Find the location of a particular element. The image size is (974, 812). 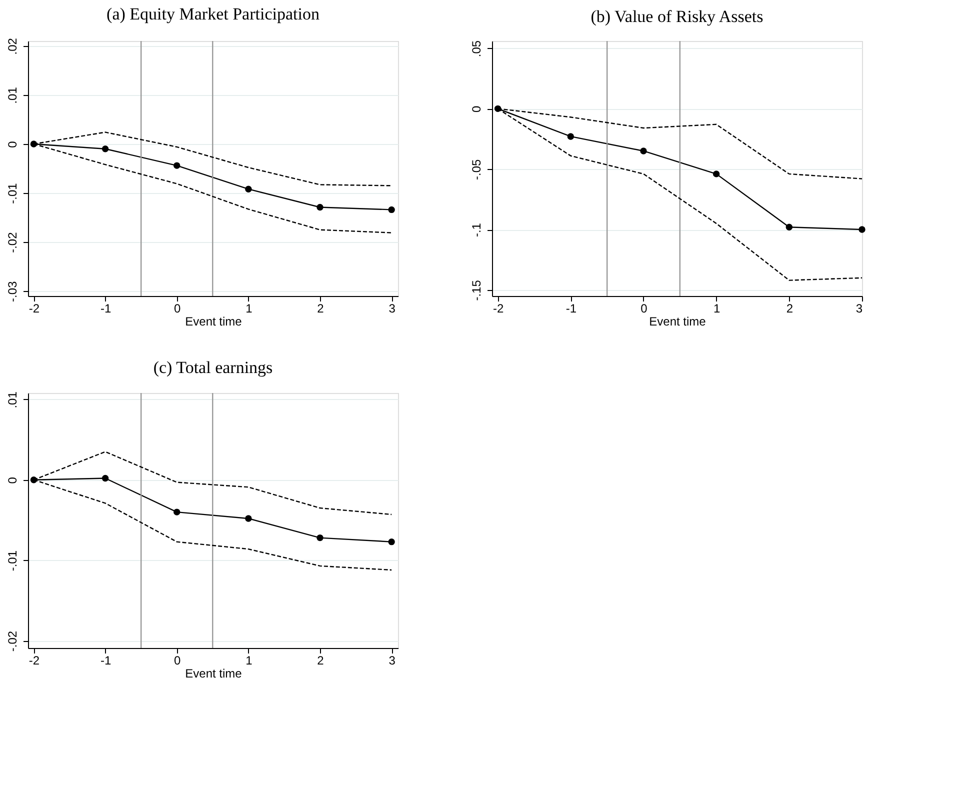

y-tick-label: -.15 is located at coordinates (477, 290).